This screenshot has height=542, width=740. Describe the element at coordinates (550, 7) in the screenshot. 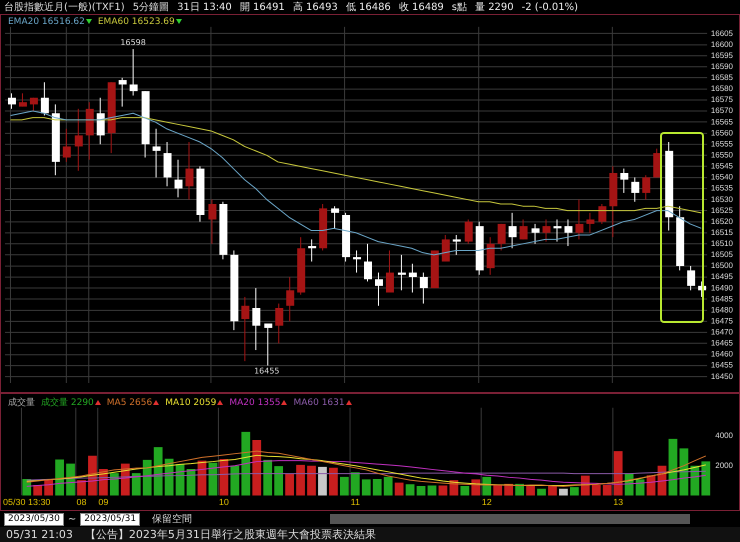

I see `text: -2 (-0.01%)` at that location.